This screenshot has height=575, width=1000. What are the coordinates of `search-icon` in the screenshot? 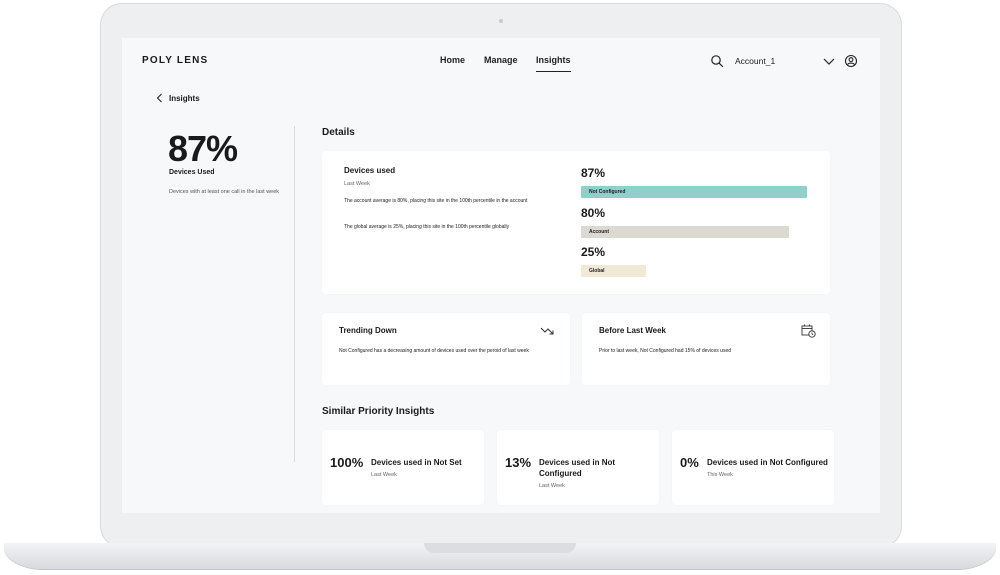 It's located at (717, 61).